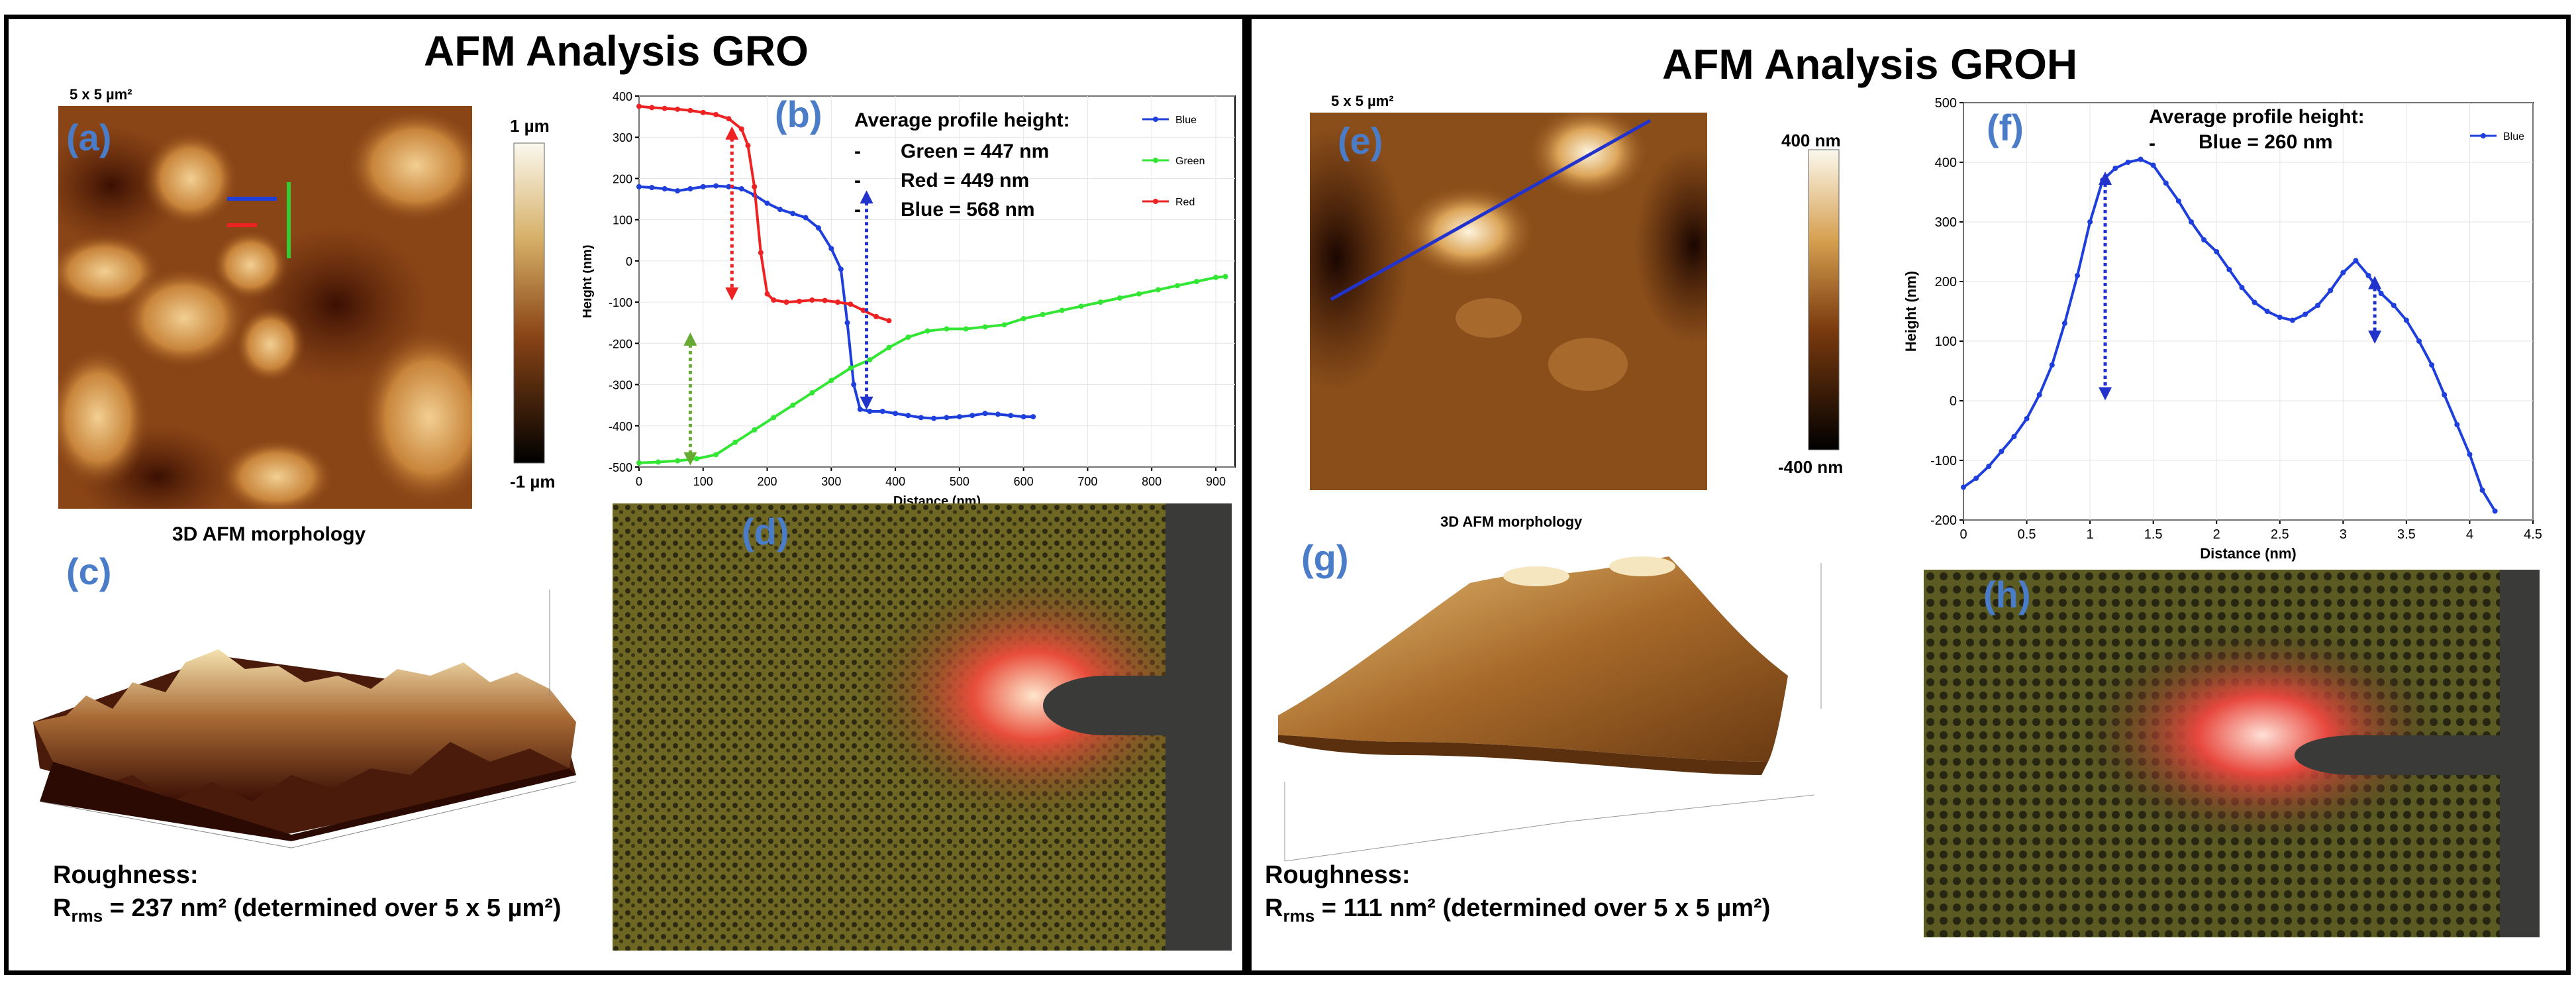 The width and height of the screenshot is (2576, 989). I want to click on legend-marker-red, so click(1155, 202).